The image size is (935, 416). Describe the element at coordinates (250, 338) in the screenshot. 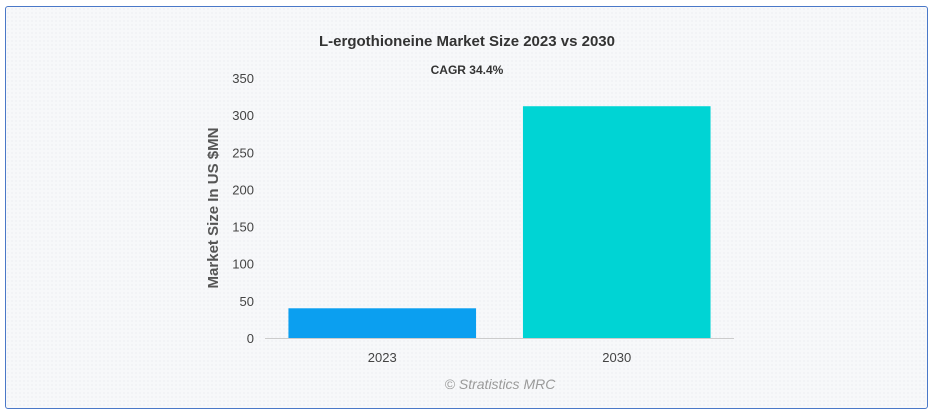

I see `y-tick-label: 0` at that location.